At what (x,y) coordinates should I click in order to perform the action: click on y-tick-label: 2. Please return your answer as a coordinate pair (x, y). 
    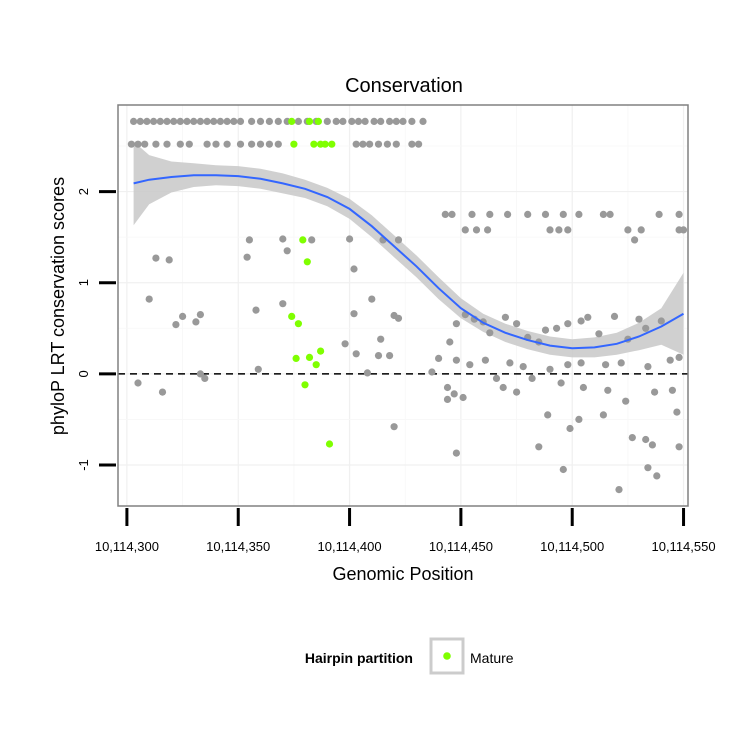
    Looking at the image, I should click on (83, 191).